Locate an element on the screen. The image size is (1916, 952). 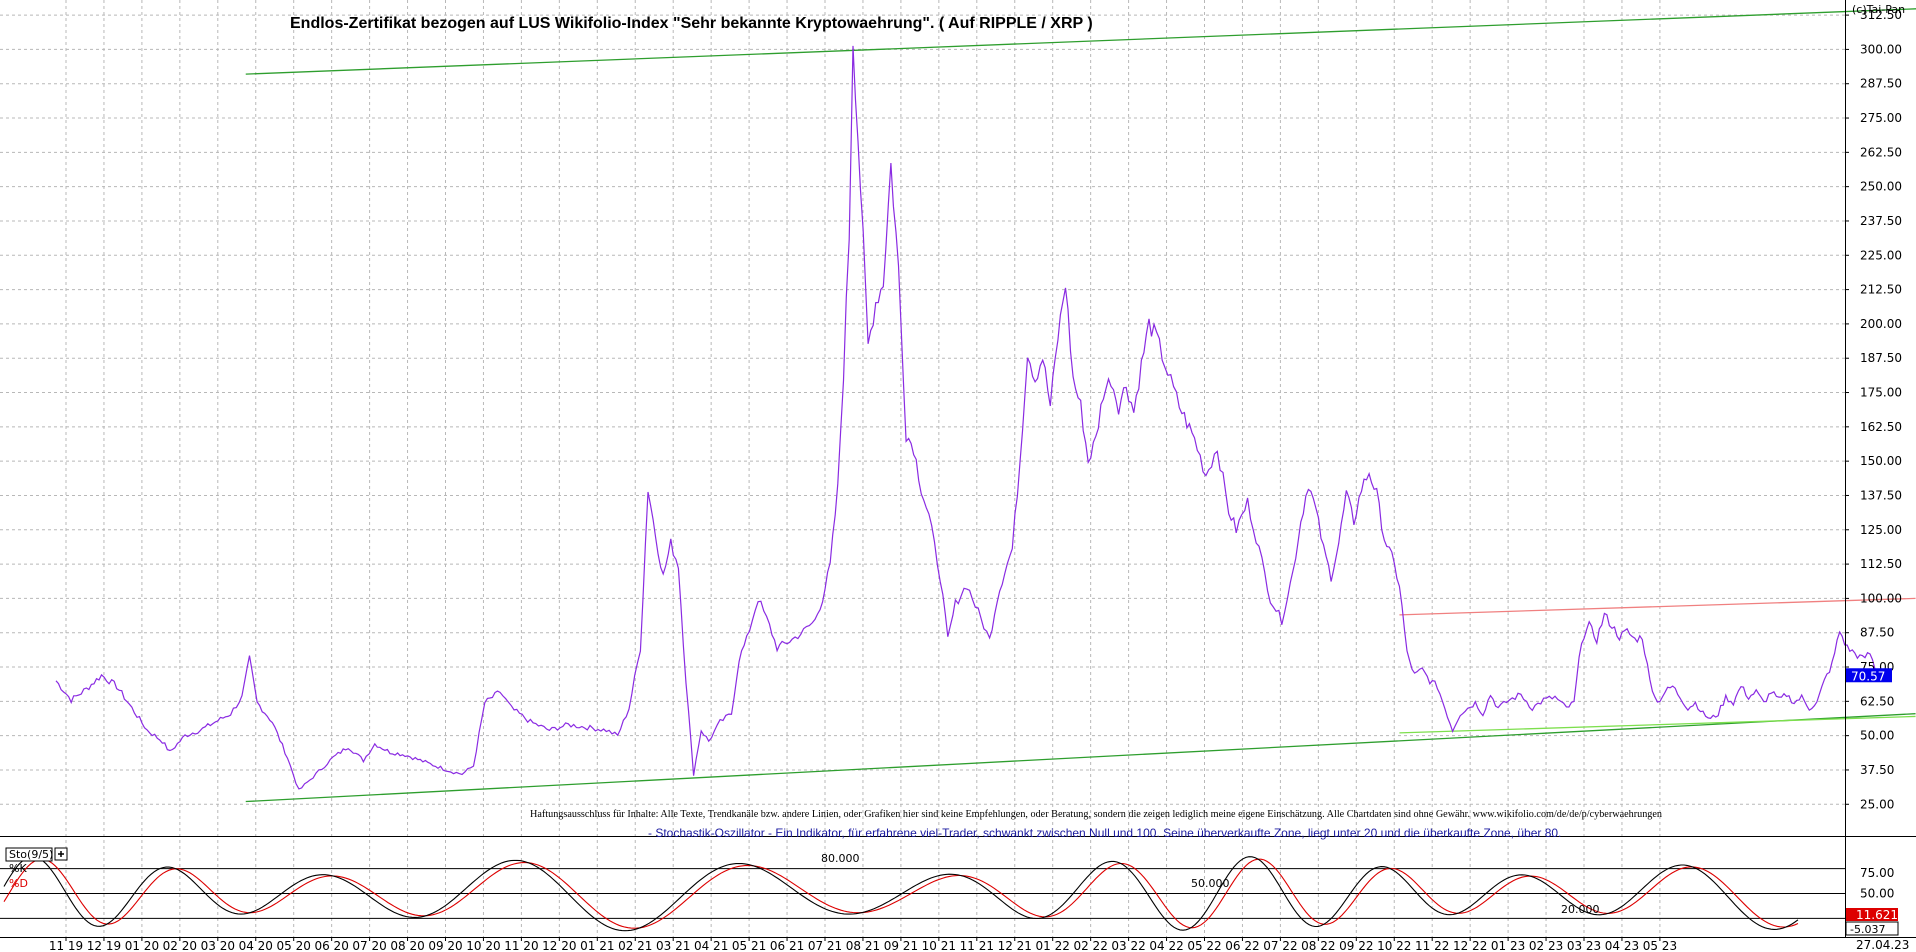
y-tick-label: 262.50 is located at coordinates (1881, 152).